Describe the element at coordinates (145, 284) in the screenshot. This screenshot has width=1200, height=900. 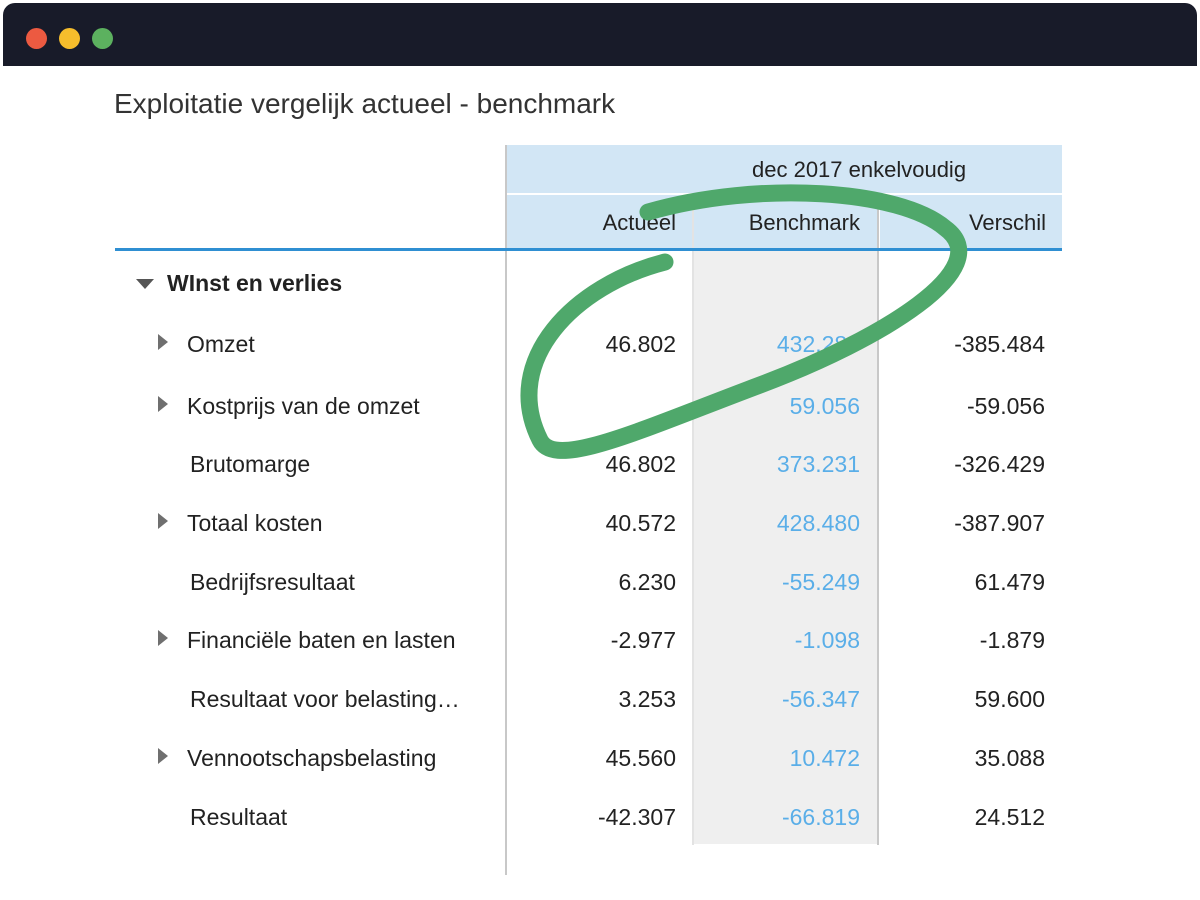
I see `collapse-caret-icon` at that location.